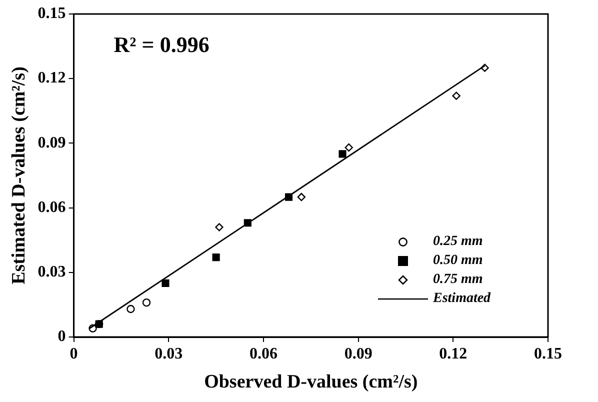 The height and width of the screenshot is (402, 598). Describe the element at coordinates (168, 354) in the screenshot. I see `x-tick-label: 0.03` at that location.